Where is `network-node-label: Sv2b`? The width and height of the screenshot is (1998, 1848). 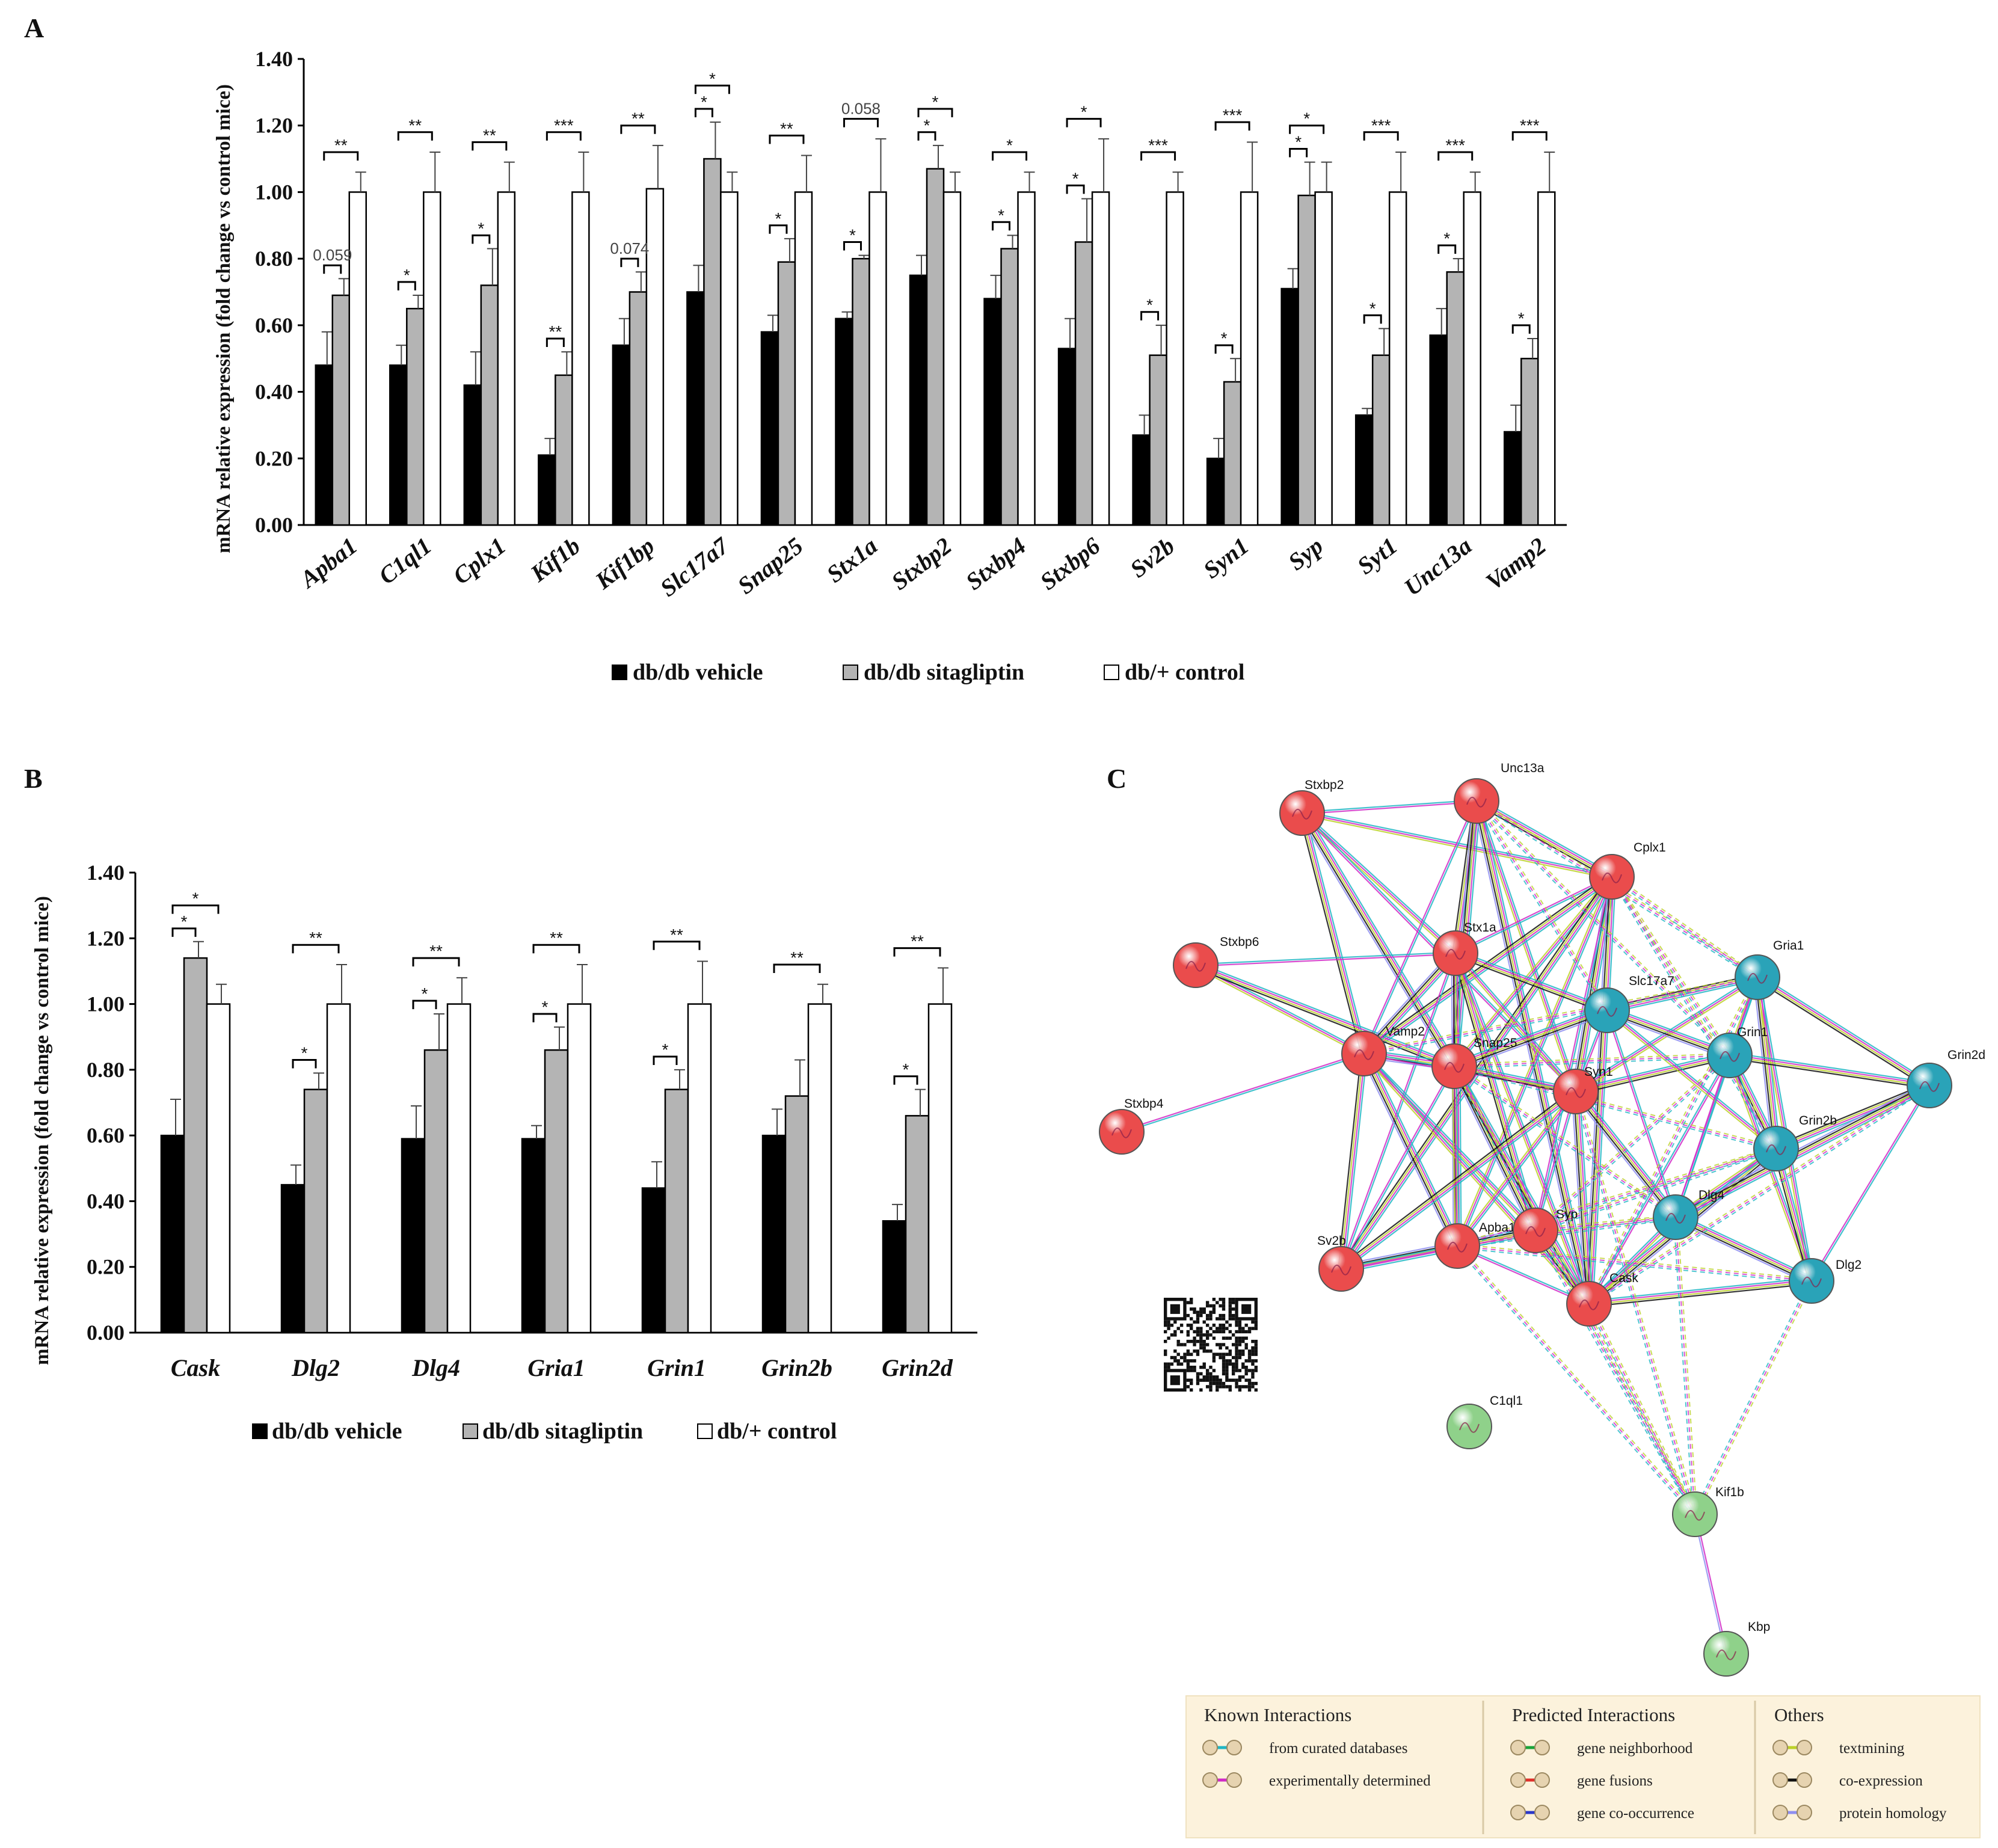 network-node-label: Sv2b is located at coordinates (1332, 1241).